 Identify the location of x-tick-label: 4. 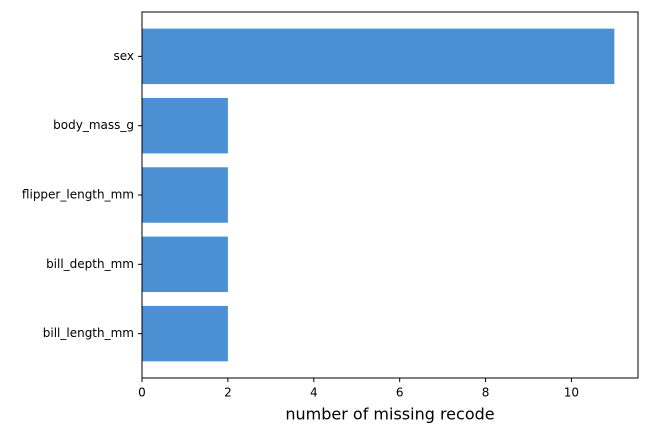
(314, 393).